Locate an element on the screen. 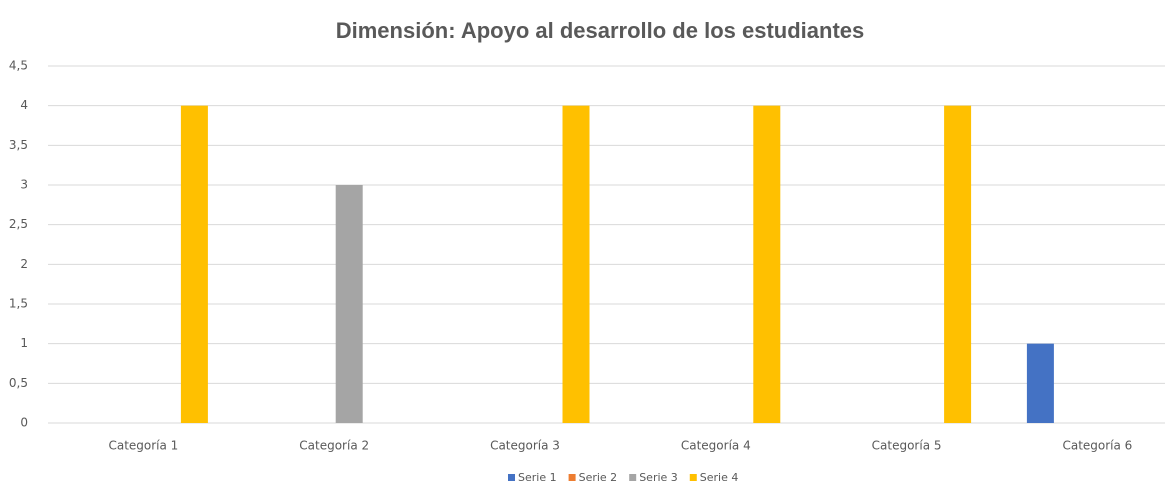  y-tick-label: 0,5 is located at coordinates (18, 383).